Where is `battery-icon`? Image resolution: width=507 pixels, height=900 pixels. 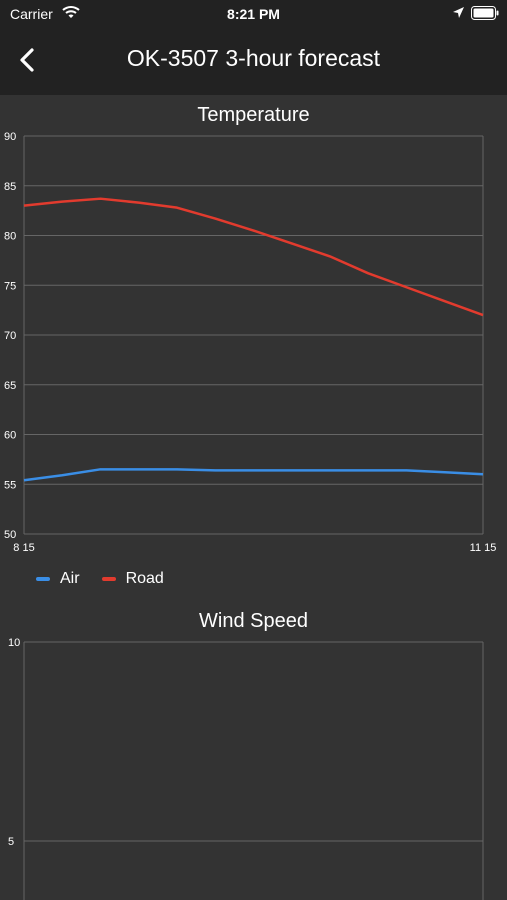
battery-icon is located at coordinates (485, 14).